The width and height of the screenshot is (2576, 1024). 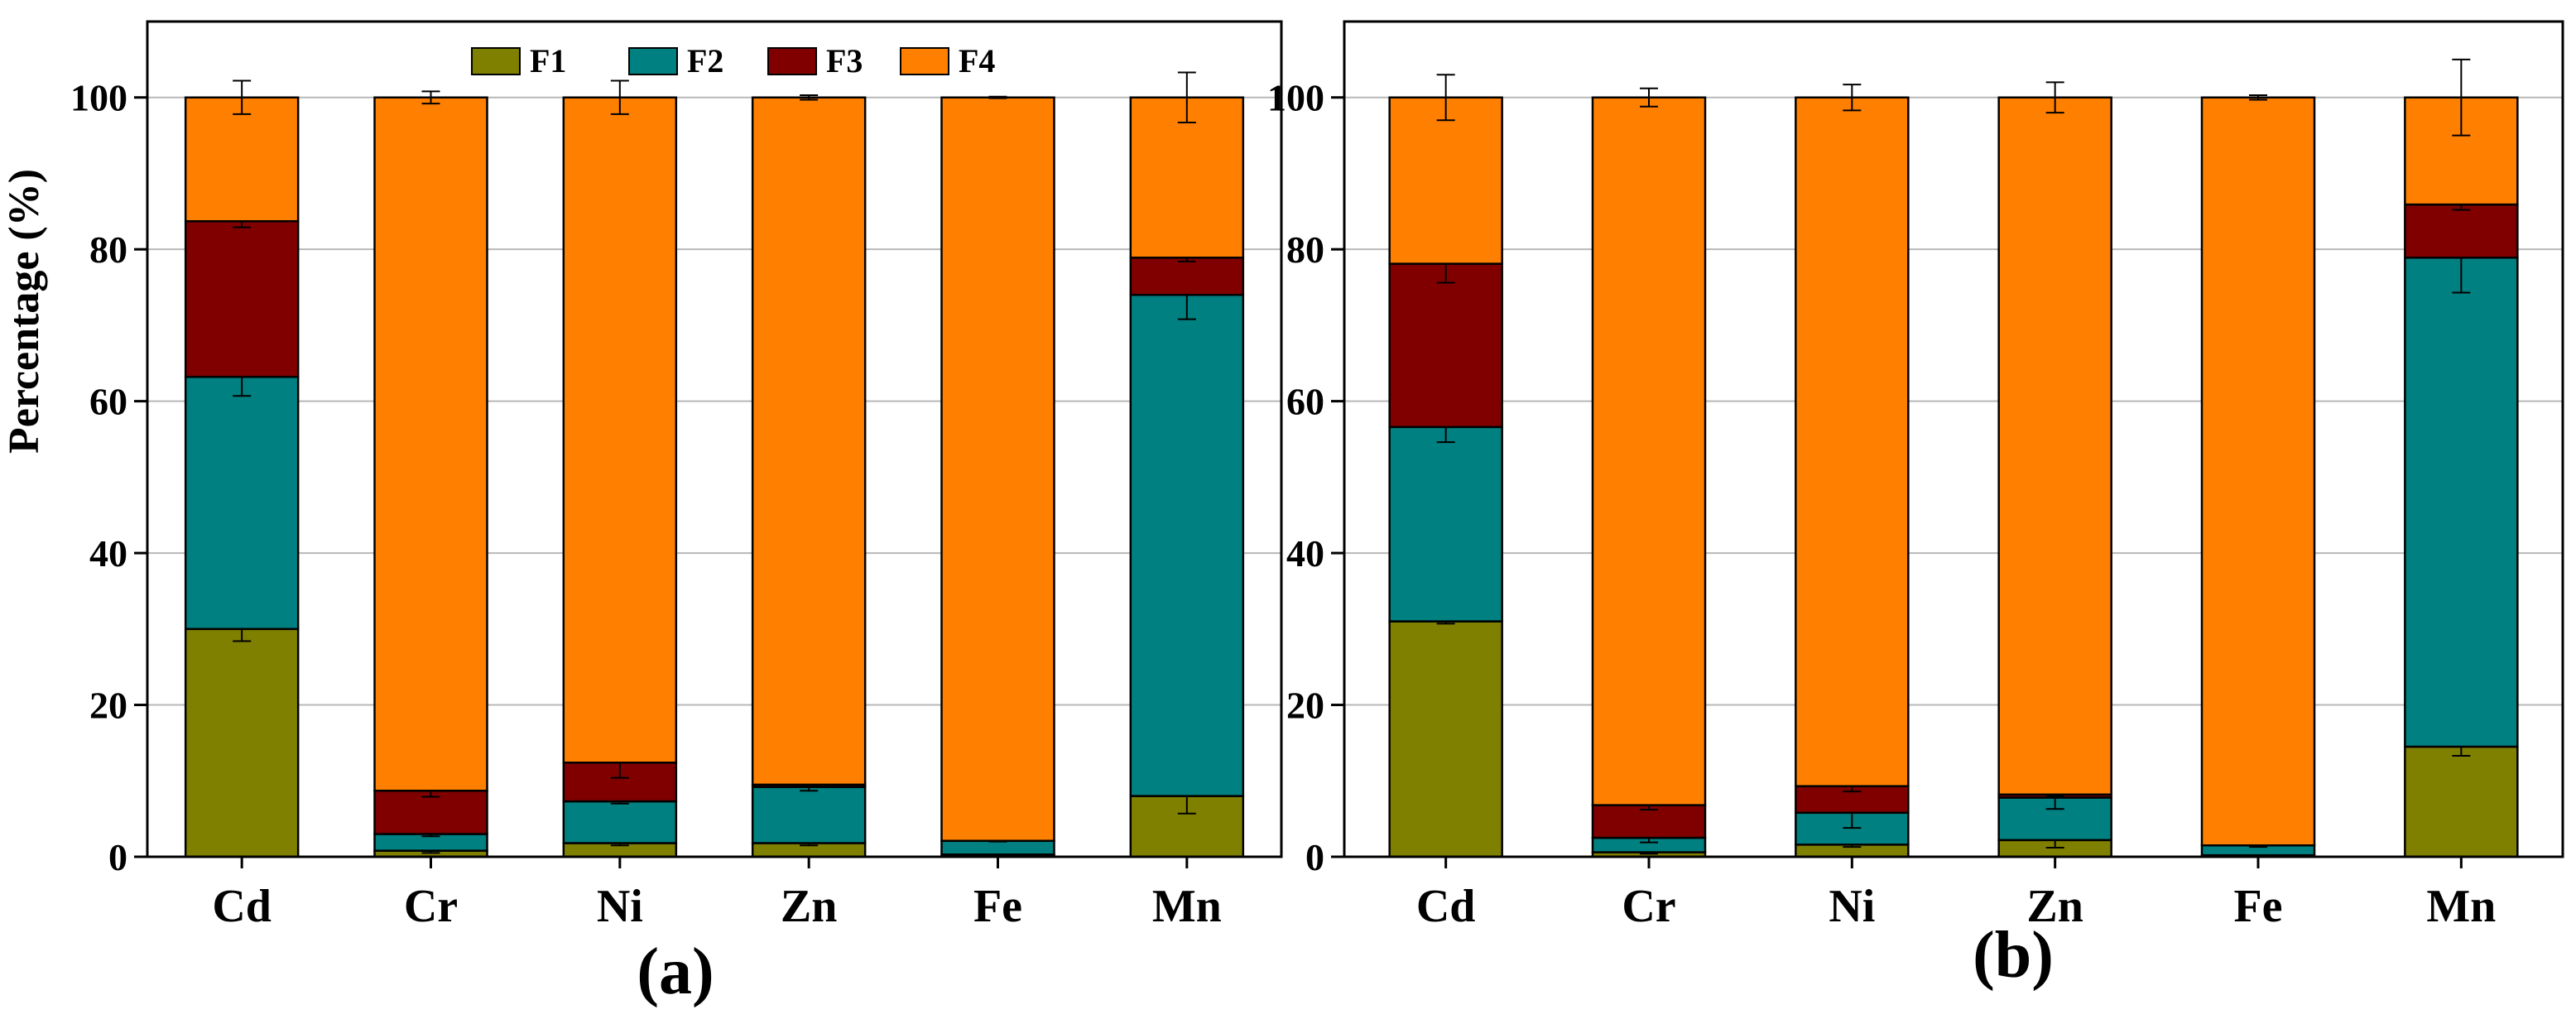 I want to click on bar-segment-ni-f2, so click(x=620, y=822).